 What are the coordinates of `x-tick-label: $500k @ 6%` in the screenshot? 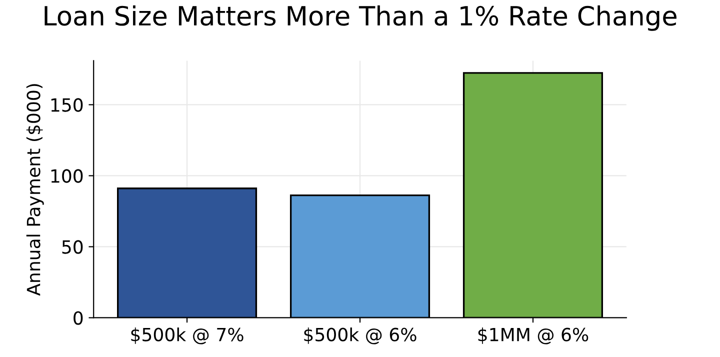 It's located at (360, 335).